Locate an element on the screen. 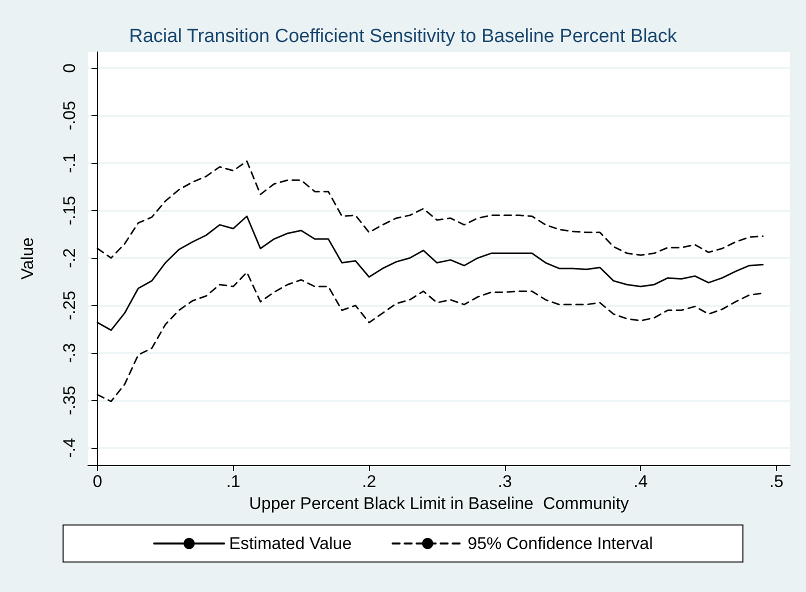 The height and width of the screenshot is (592, 806). y-tick-label: -.05 is located at coordinates (69, 115).